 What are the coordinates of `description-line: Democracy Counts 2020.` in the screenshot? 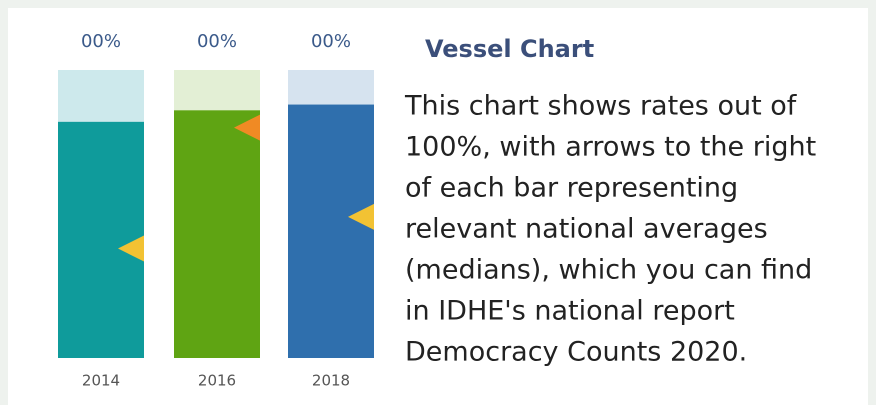 It's located at (576, 352).